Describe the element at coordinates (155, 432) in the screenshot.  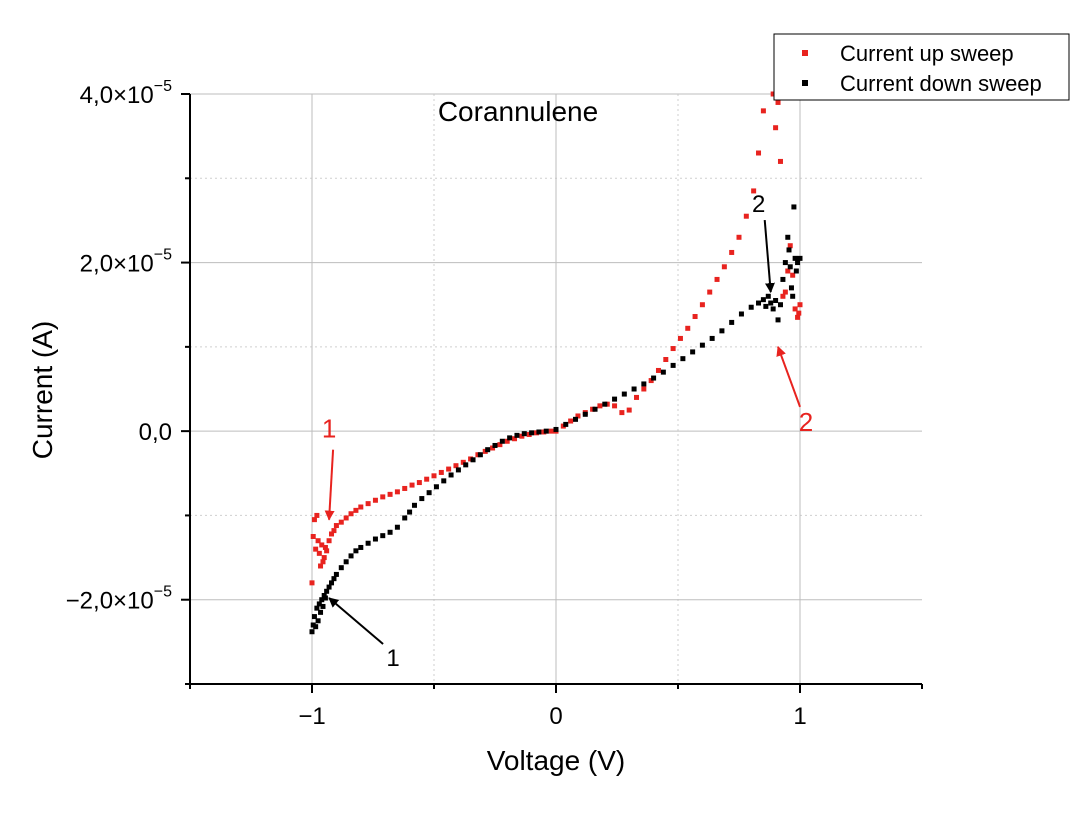
I see `y-tick-label: 0,0` at that location.